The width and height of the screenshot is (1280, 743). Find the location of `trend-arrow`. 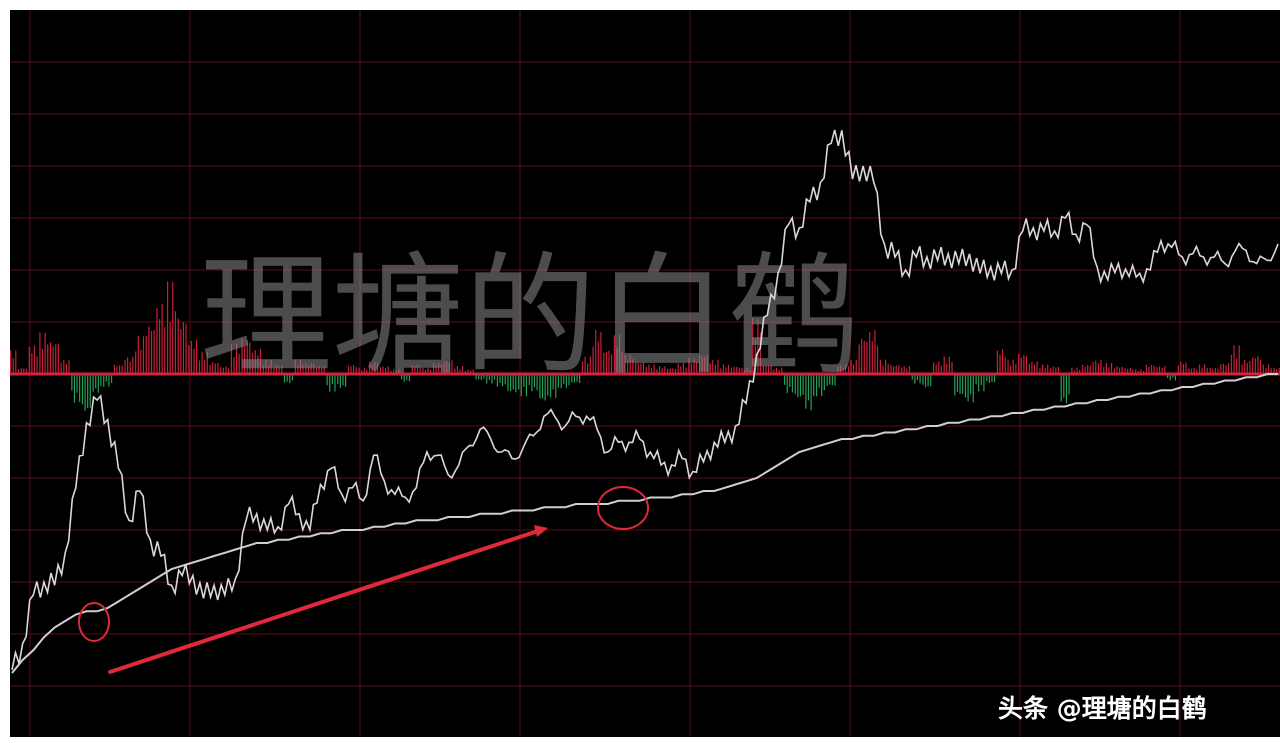

trend-arrow is located at coordinates (324, 601).